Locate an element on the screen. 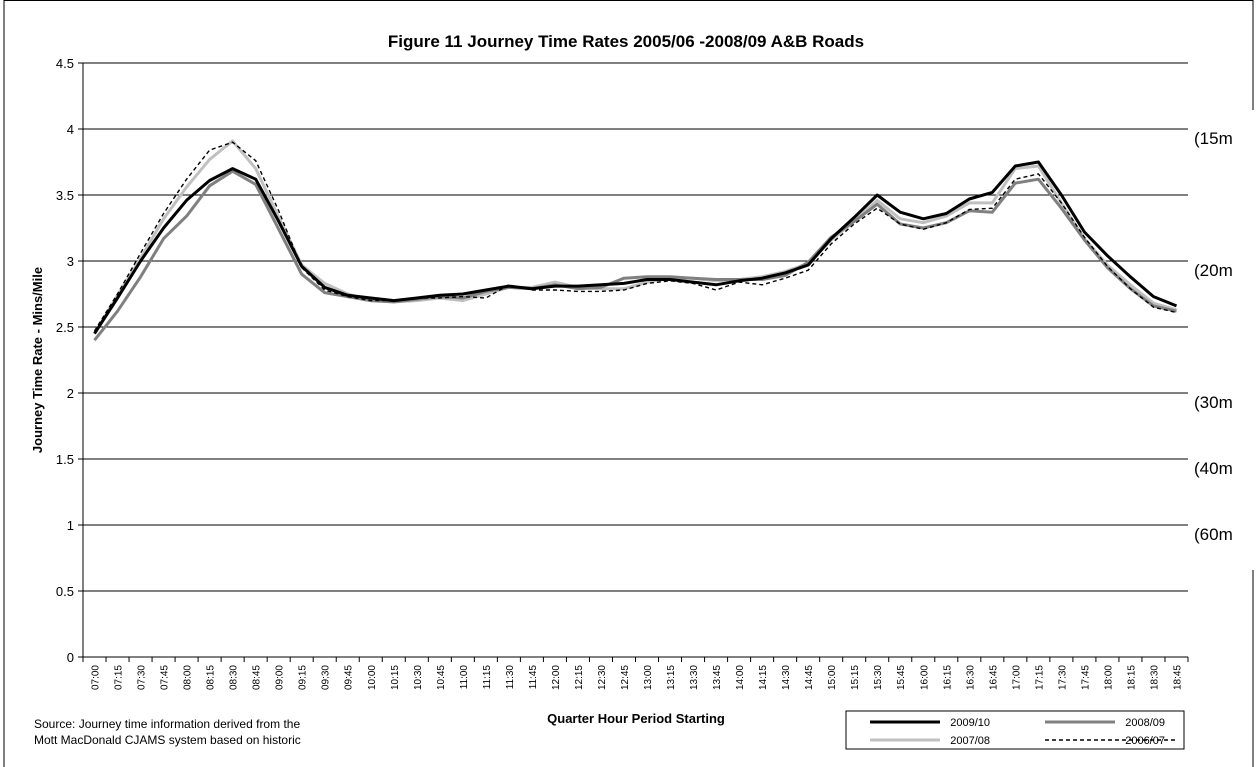 The height and width of the screenshot is (767, 1256). x-tick-label: 18:45 is located at coordinates (1177, 677).